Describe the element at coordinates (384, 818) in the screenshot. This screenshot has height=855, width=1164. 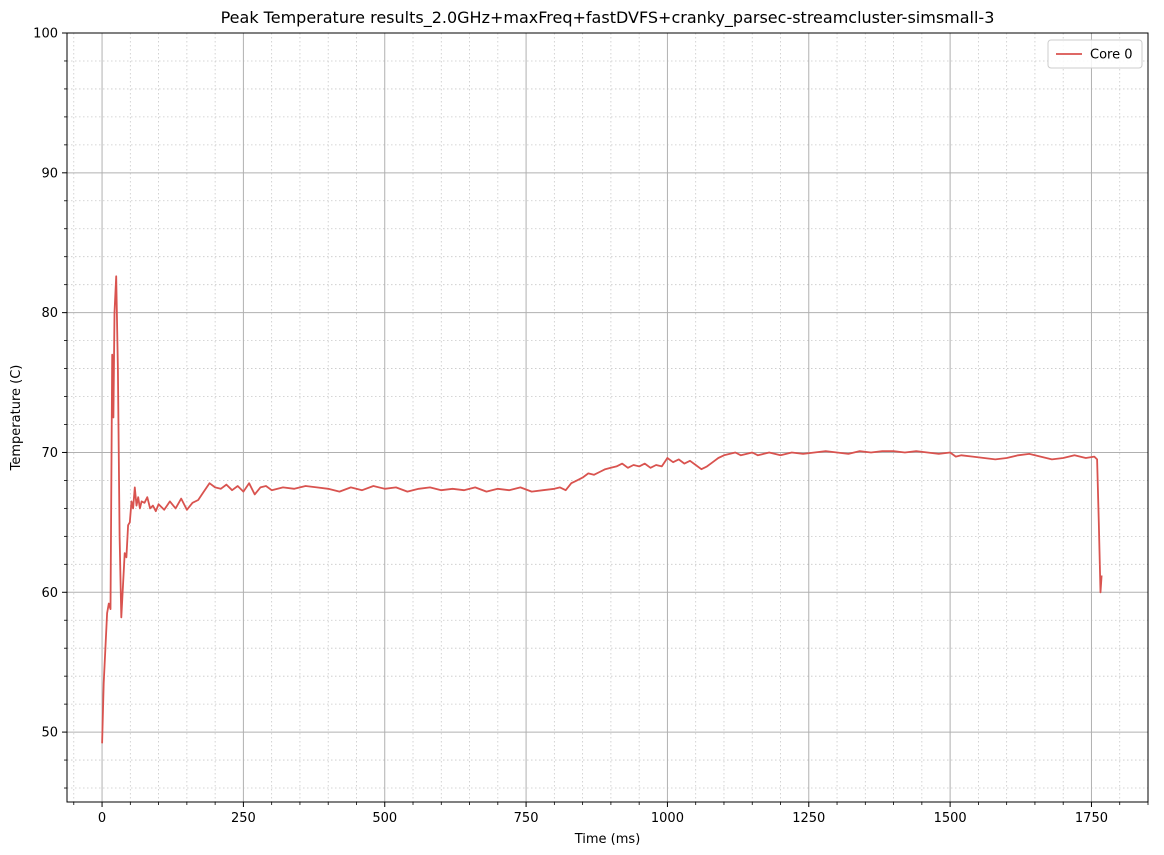
I see `x-tick-label: 500` at that location.